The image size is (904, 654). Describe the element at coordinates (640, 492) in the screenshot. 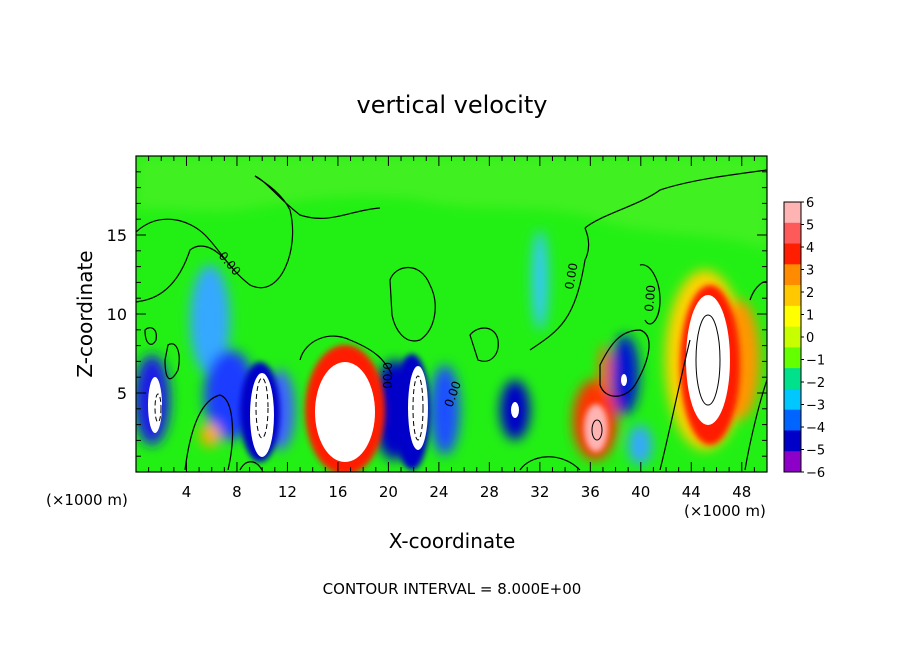

I see `x-tick-label: 40` at that location.